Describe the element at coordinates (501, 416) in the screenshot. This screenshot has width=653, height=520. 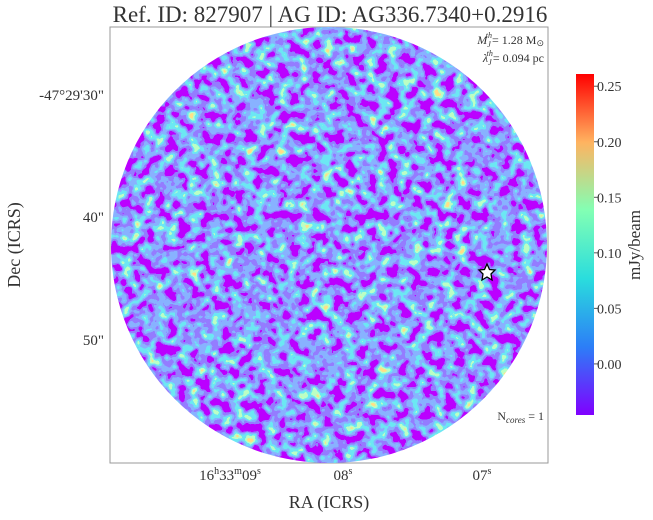
I see `annotation-part: N` at that location.